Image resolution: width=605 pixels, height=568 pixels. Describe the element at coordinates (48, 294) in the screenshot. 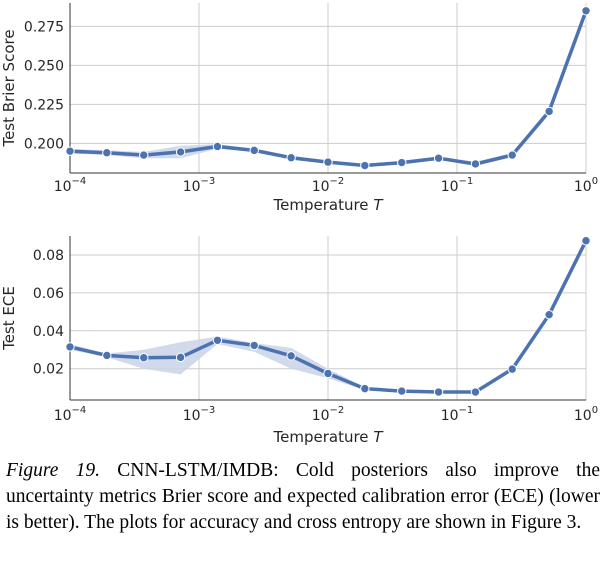

I see `y-tick-label: 0.06` at that location.